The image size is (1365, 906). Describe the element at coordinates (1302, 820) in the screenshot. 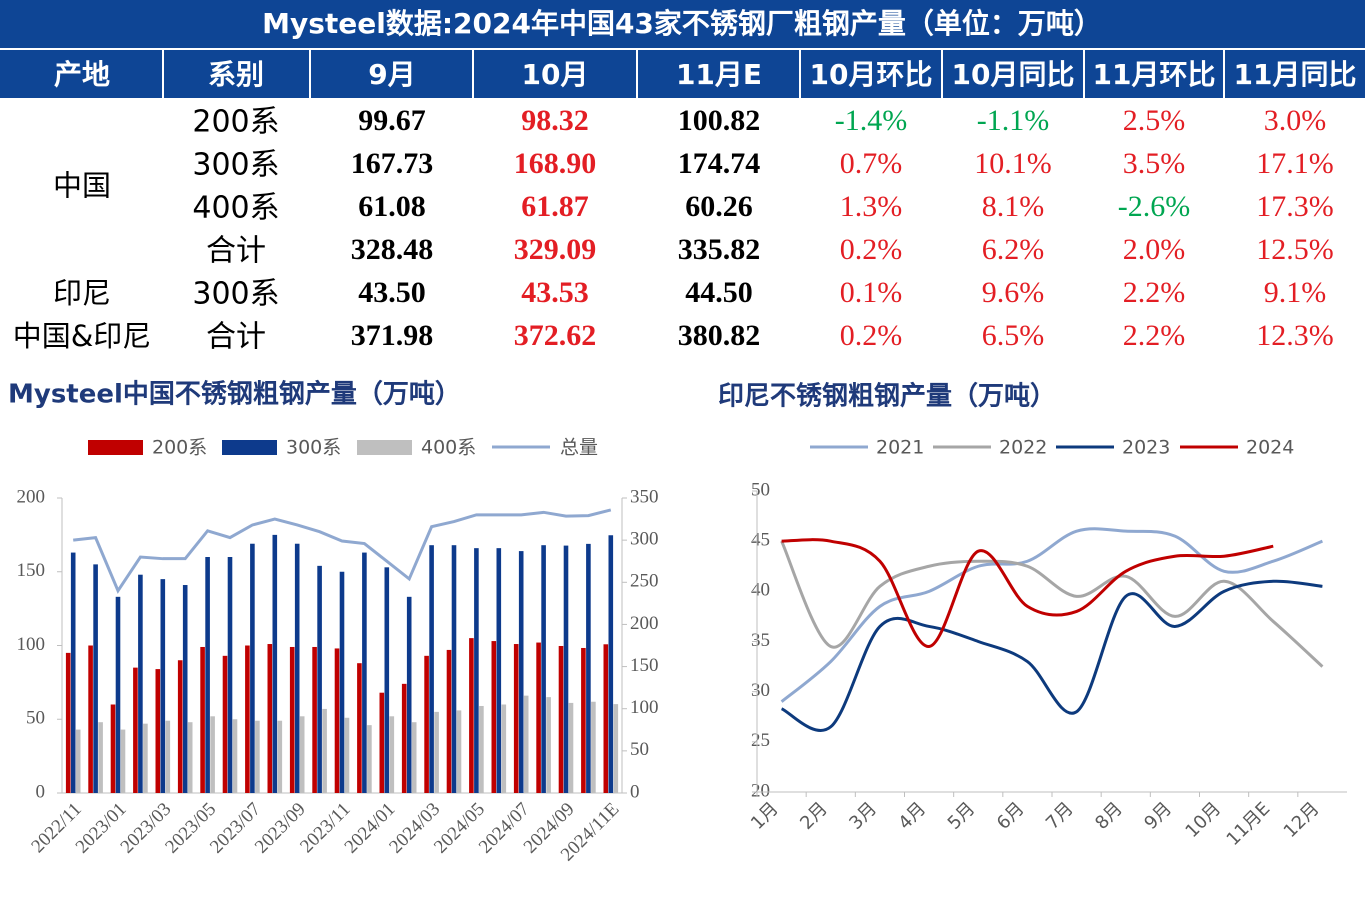

I see `x-tick-label: 12月` at that location.